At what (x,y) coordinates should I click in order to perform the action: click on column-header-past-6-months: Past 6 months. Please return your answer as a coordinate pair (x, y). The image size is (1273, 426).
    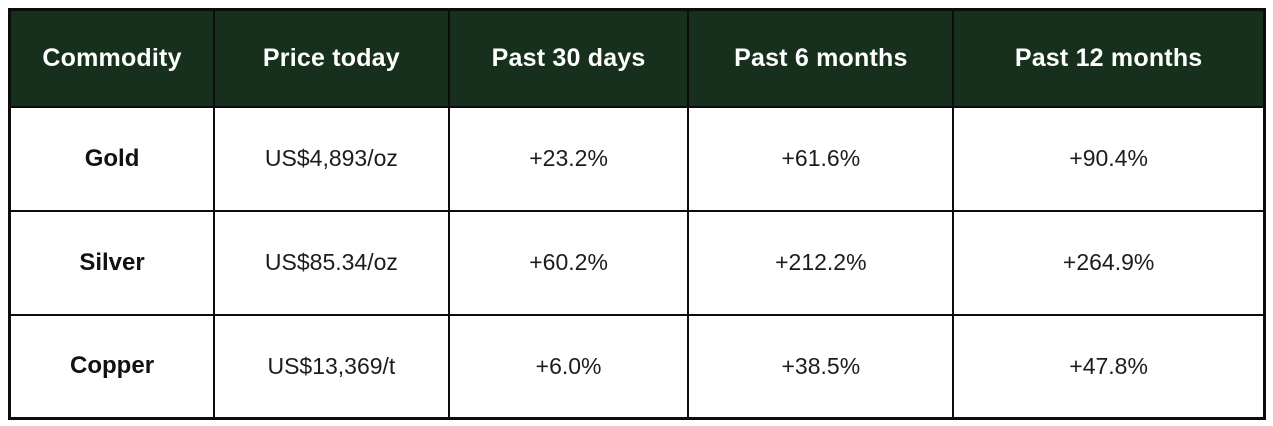
    Looking at the image, I should click on (821, 58).